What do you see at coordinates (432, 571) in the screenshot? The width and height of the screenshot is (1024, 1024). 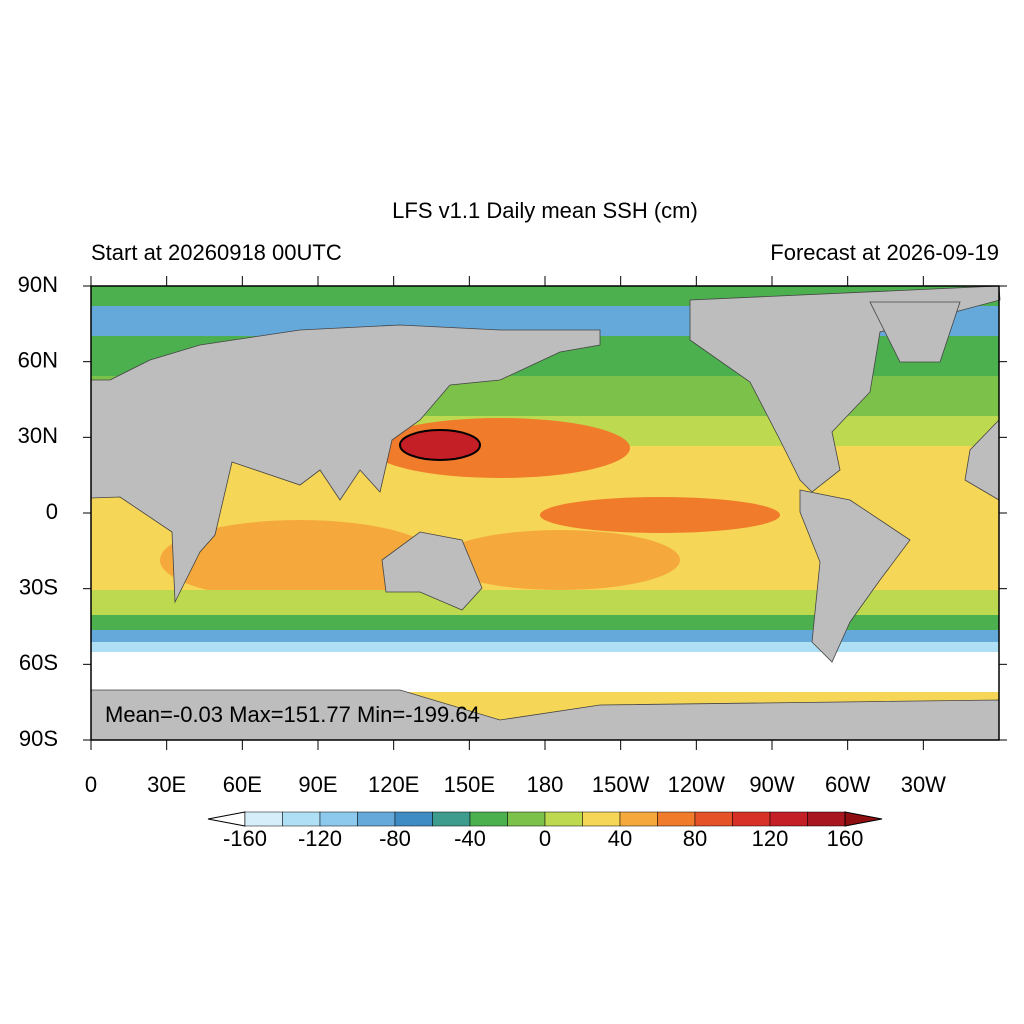 I see `australia` at bounding box center [432, 571].